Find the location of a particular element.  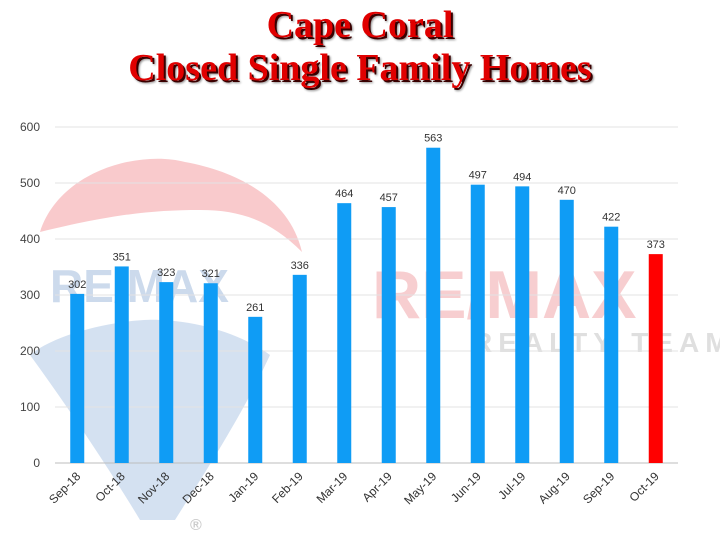

category-label-Sep-18: Sep-18 is located at coordinates (64, 487).